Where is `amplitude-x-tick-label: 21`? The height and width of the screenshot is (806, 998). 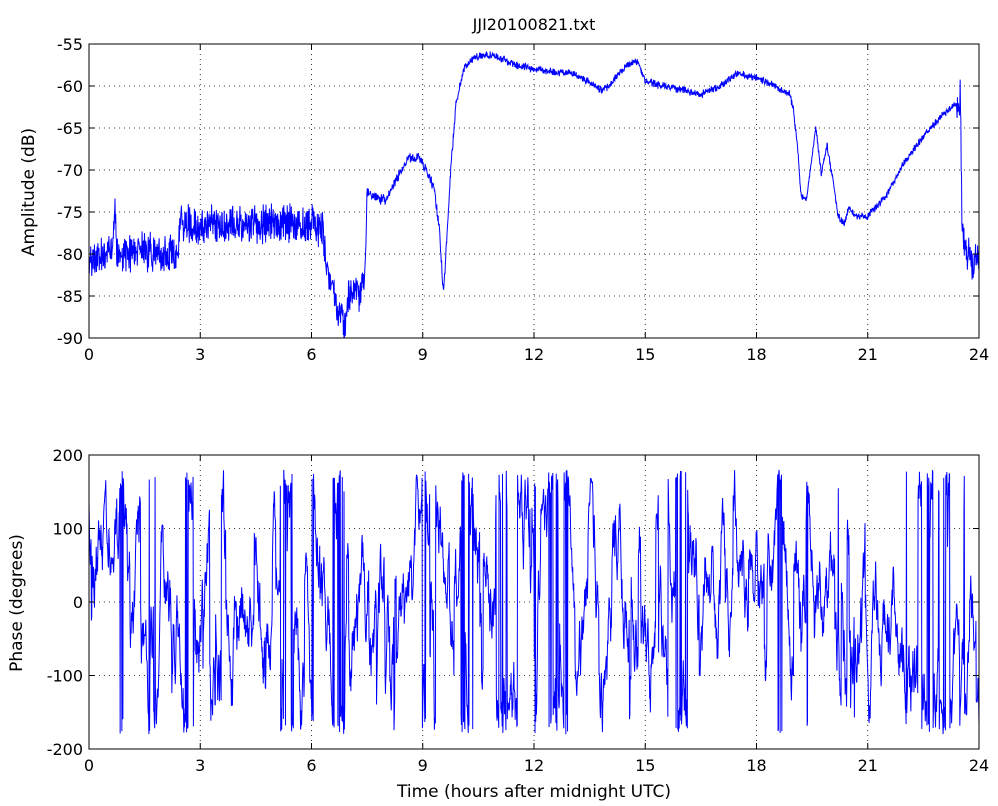 amplitude-x-tick-label: 21 is located at coordinates (868, 354).